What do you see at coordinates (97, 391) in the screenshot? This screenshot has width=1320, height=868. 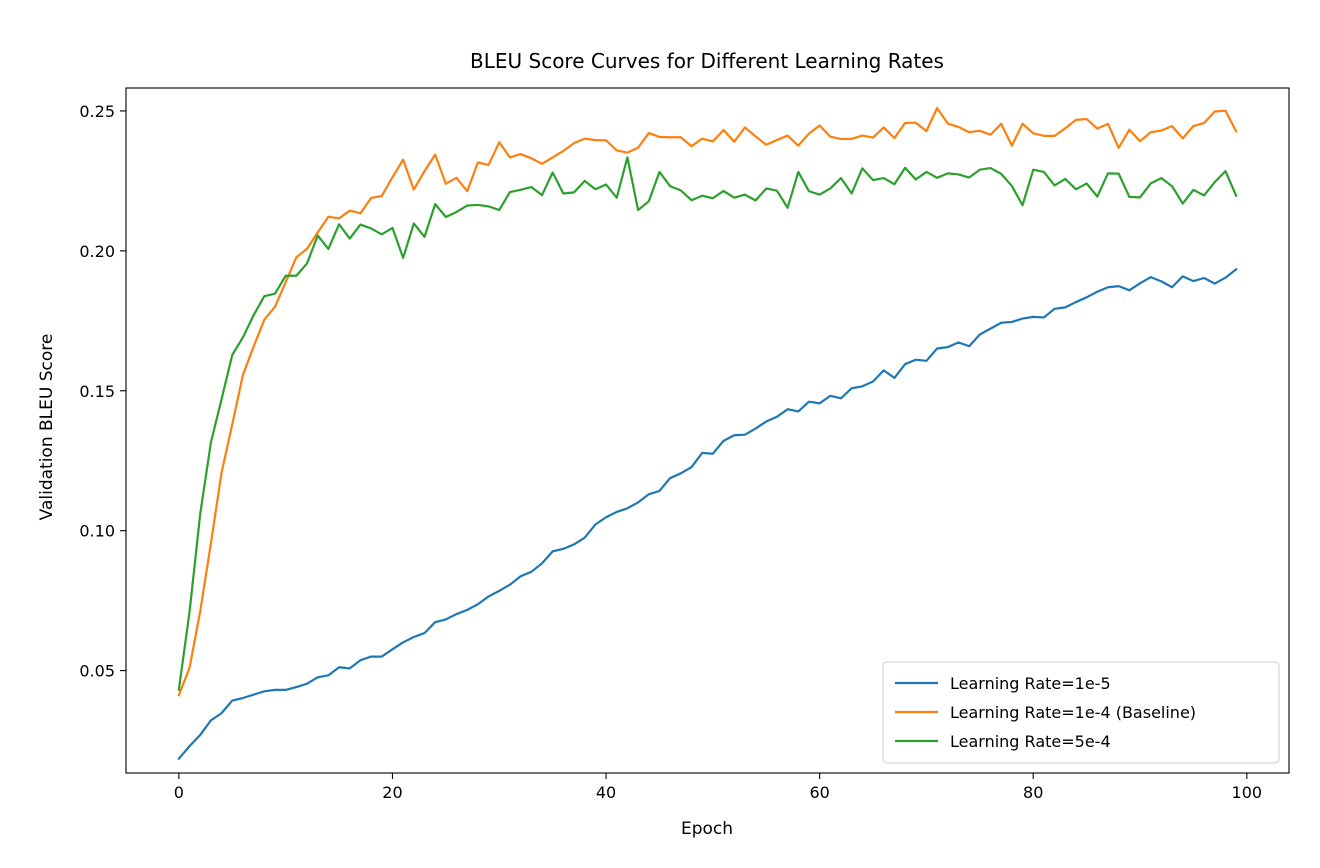 I see `y-tick-label: 0.15` at bounding box center [97, 391].